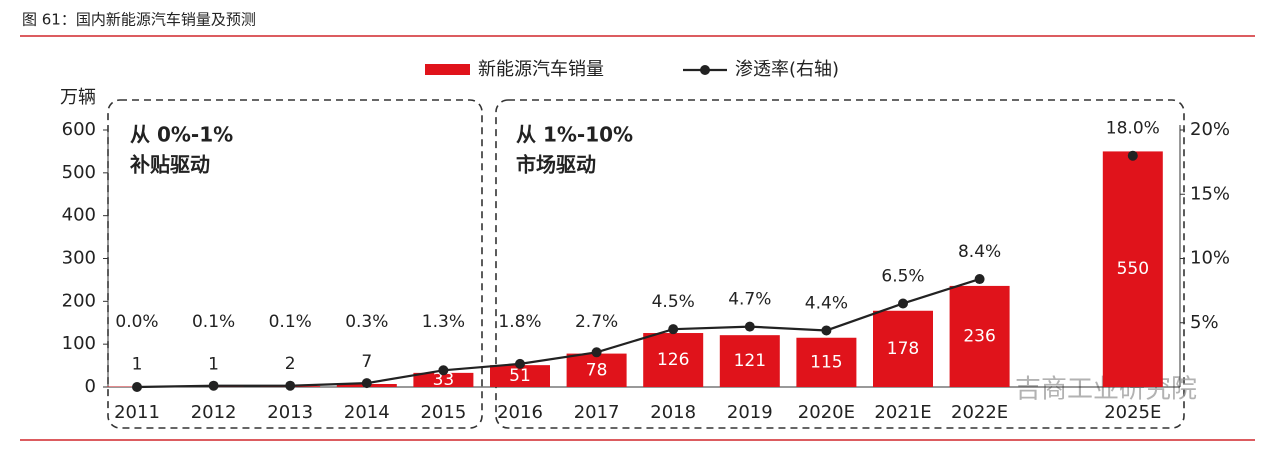  What do you see at coordinates (137, 412) in the screenshot?
I see `x-tick-label: 2011` at bounding box center [137, 412].